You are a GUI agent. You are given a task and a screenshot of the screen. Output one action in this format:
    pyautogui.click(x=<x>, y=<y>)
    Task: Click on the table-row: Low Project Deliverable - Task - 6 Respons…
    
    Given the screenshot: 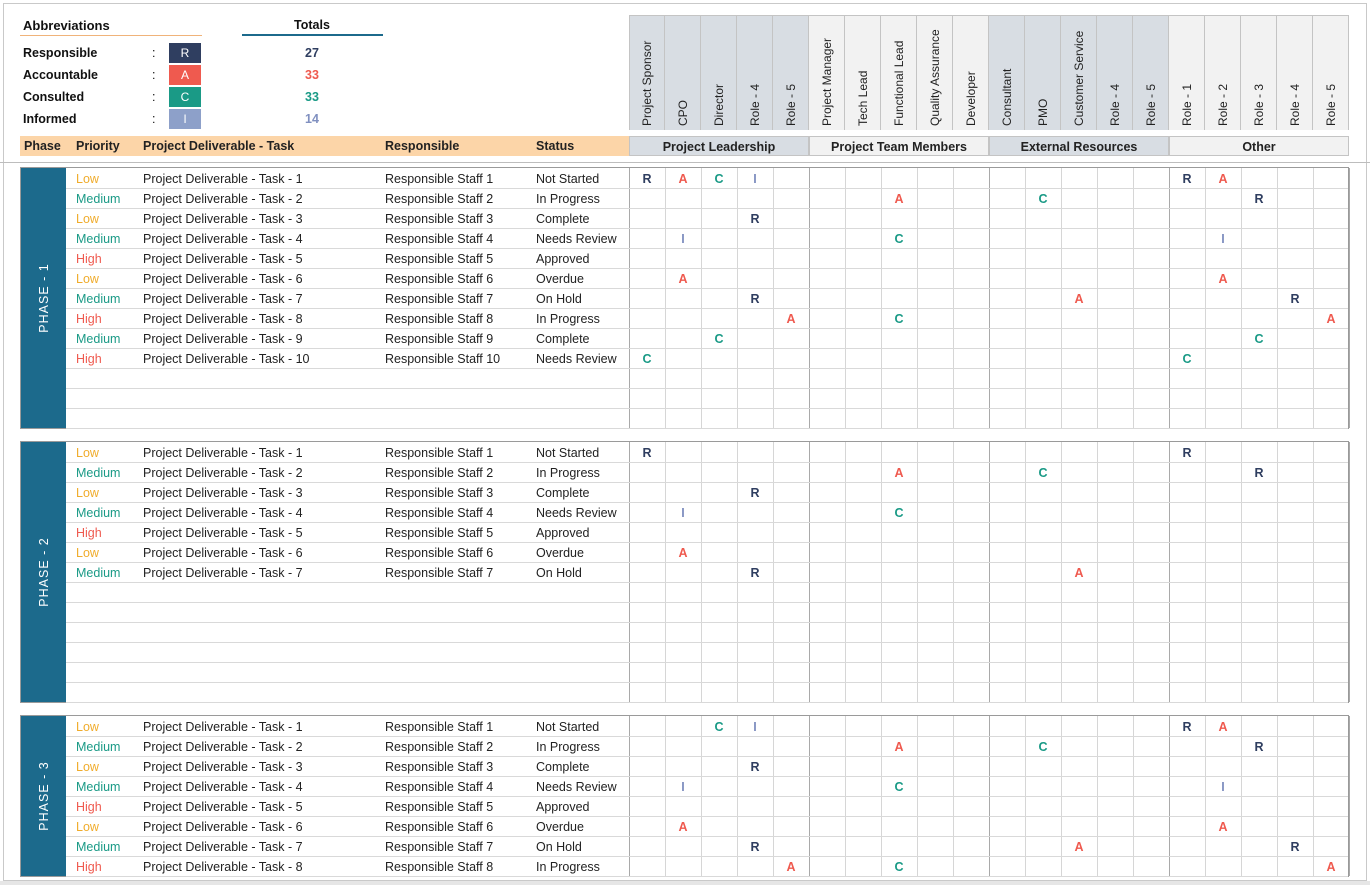 What is the action you would take?
    pyautogui.click(x=707, y=279)
    